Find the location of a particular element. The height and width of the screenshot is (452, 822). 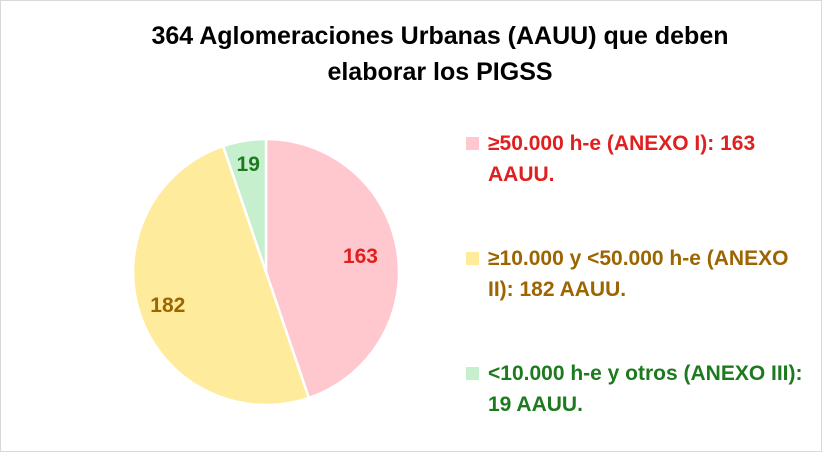

slice-anexo-iii is located at coordinates (244, 205).